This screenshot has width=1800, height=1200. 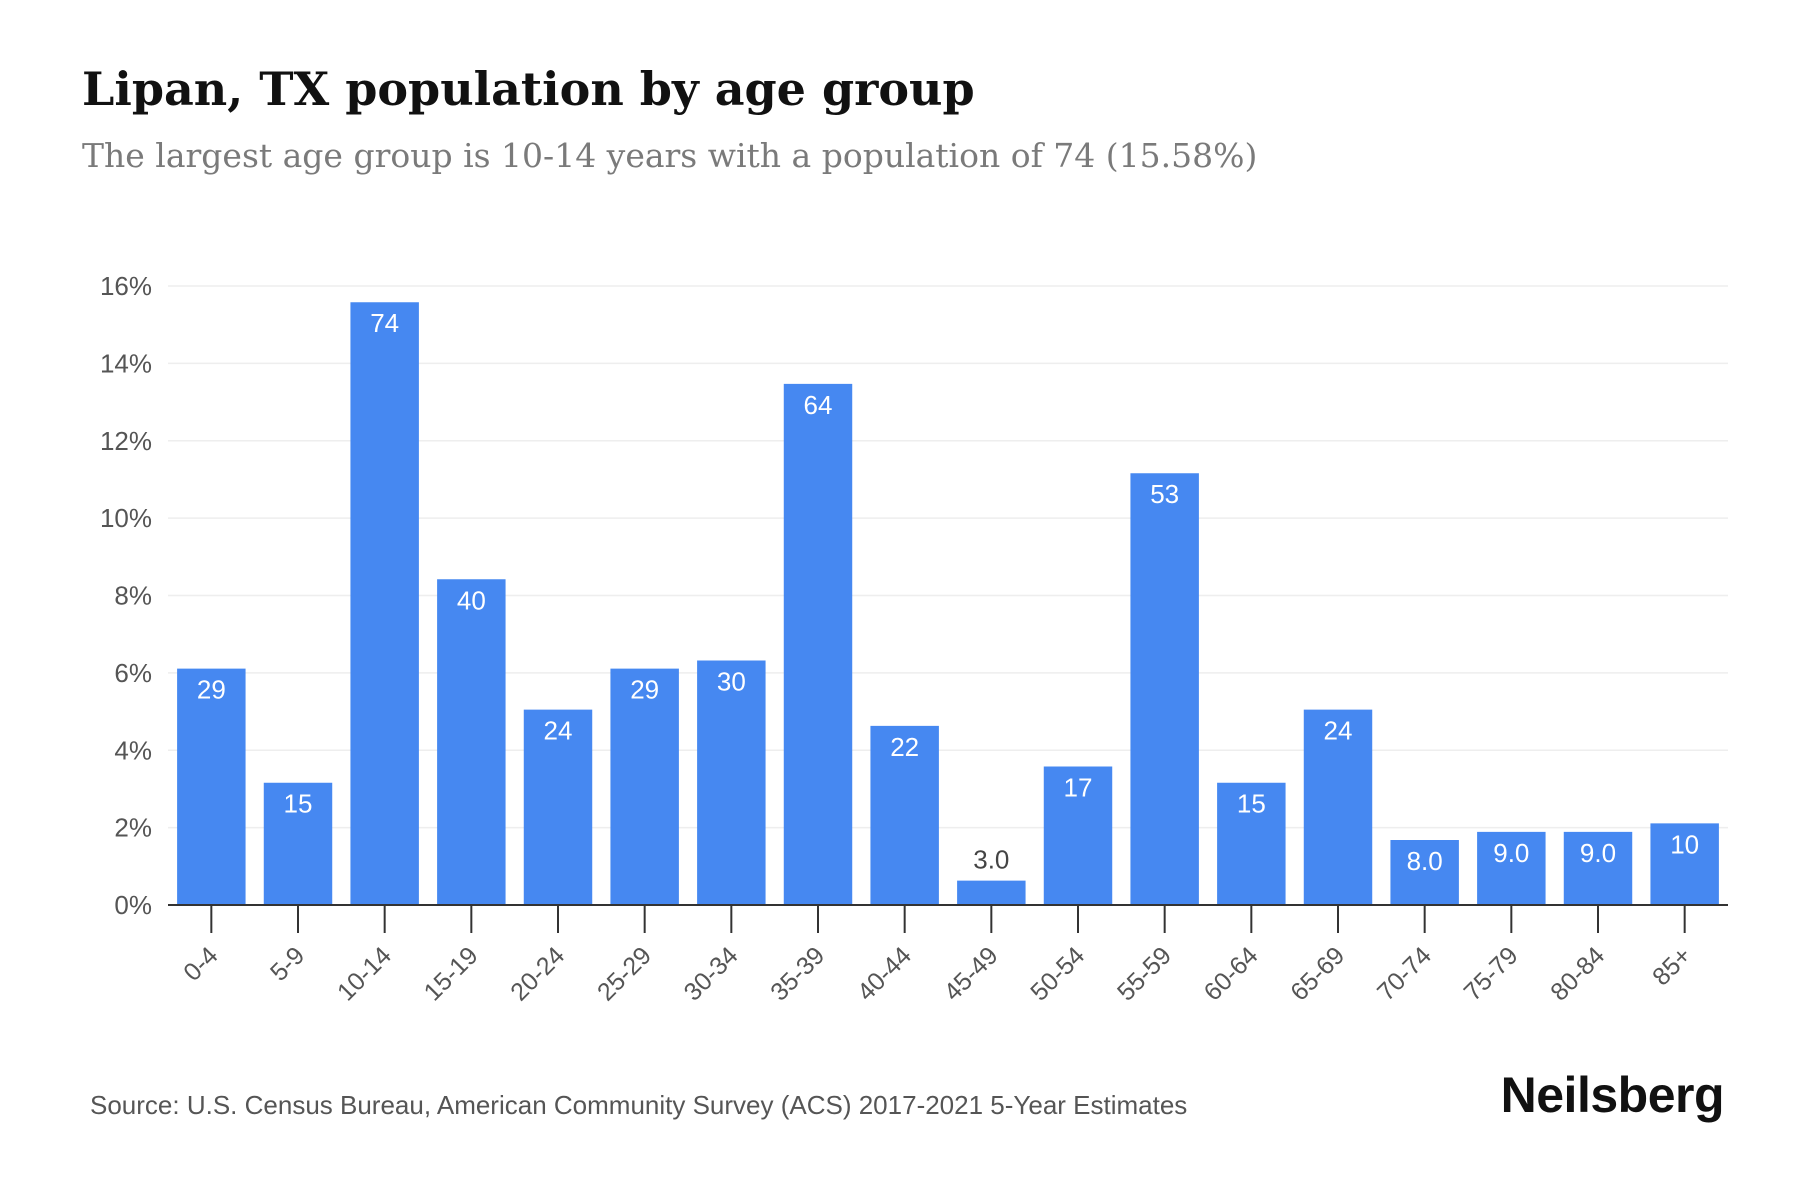 I want to click on x-tick-label: 5-9, so click(x=287, y=963).